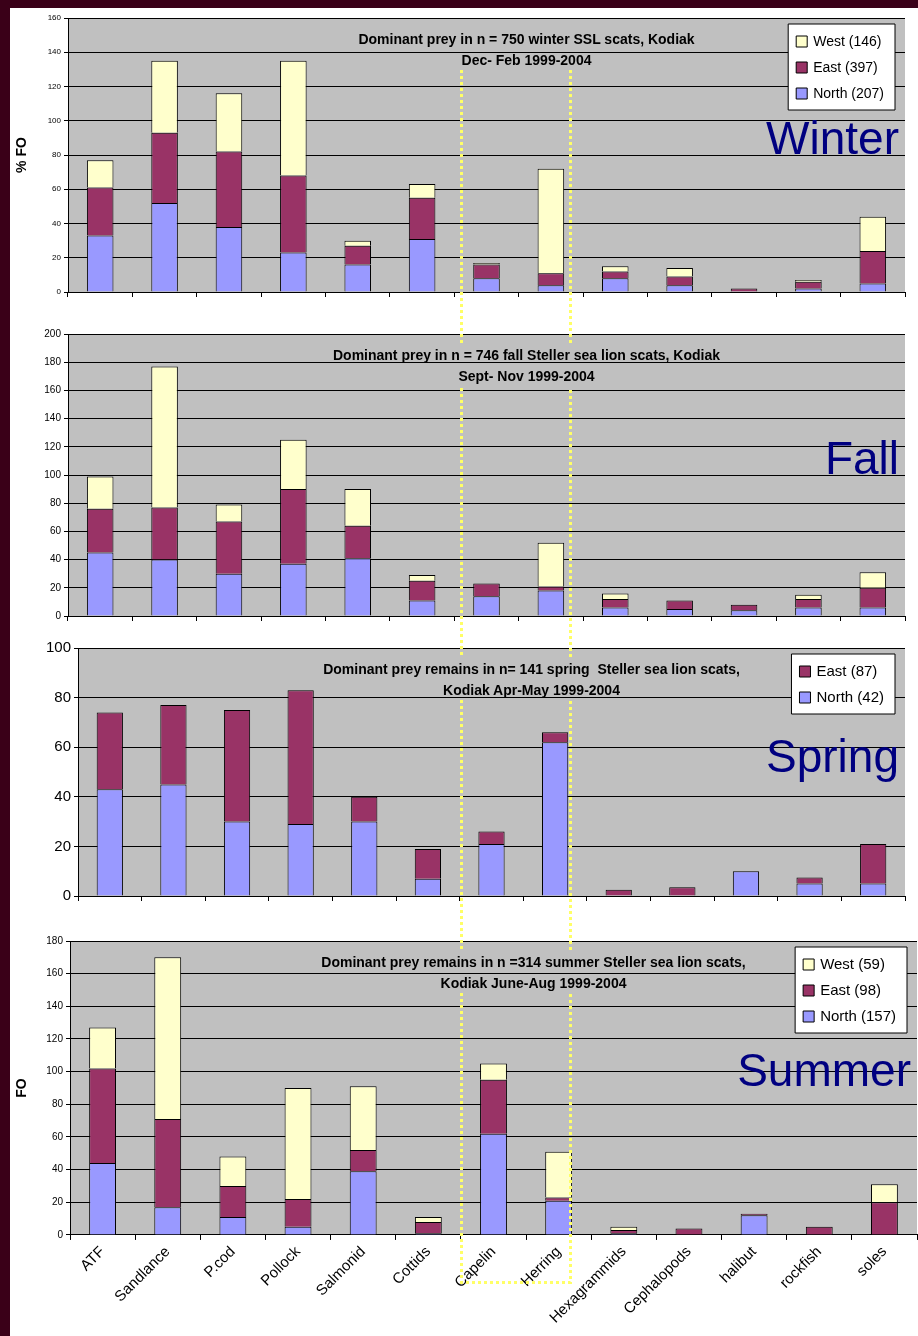  What do you see at coordinates (847, 40) in the screenshot?
I see `legend-label: West (146)` at bounding box center [847, 40].